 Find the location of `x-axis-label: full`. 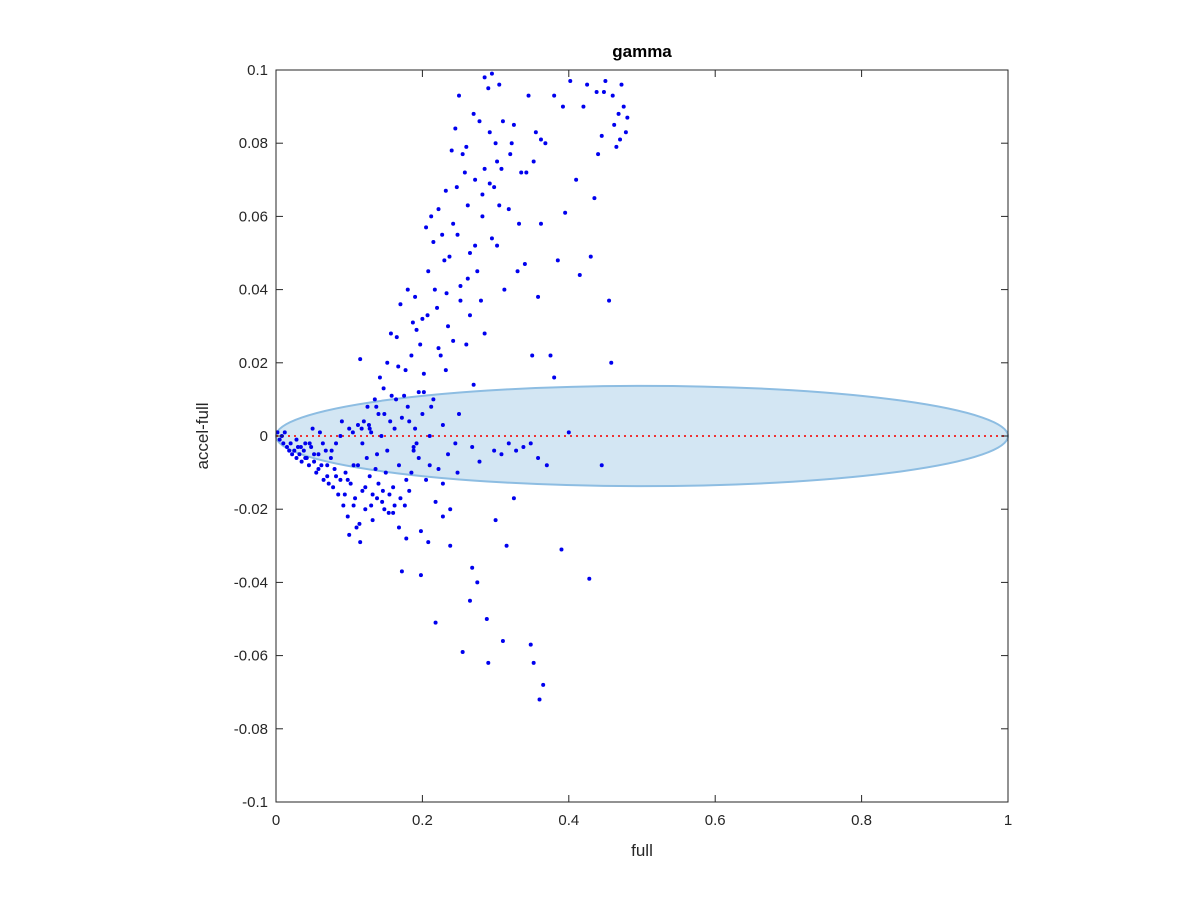

x-axis-label: full is located at coordinates (642, 850).